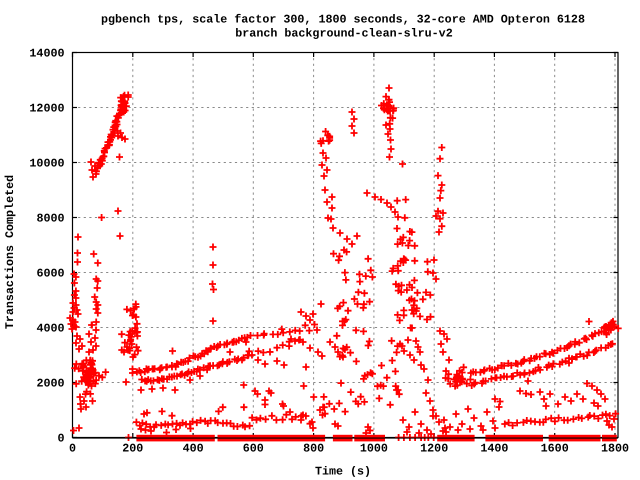 This screenshot has height=480, width=640. What do you see at coordinates (555, 449) in the screenshot?
I see `svg-text: 1600` at bounding box center [555, 449].